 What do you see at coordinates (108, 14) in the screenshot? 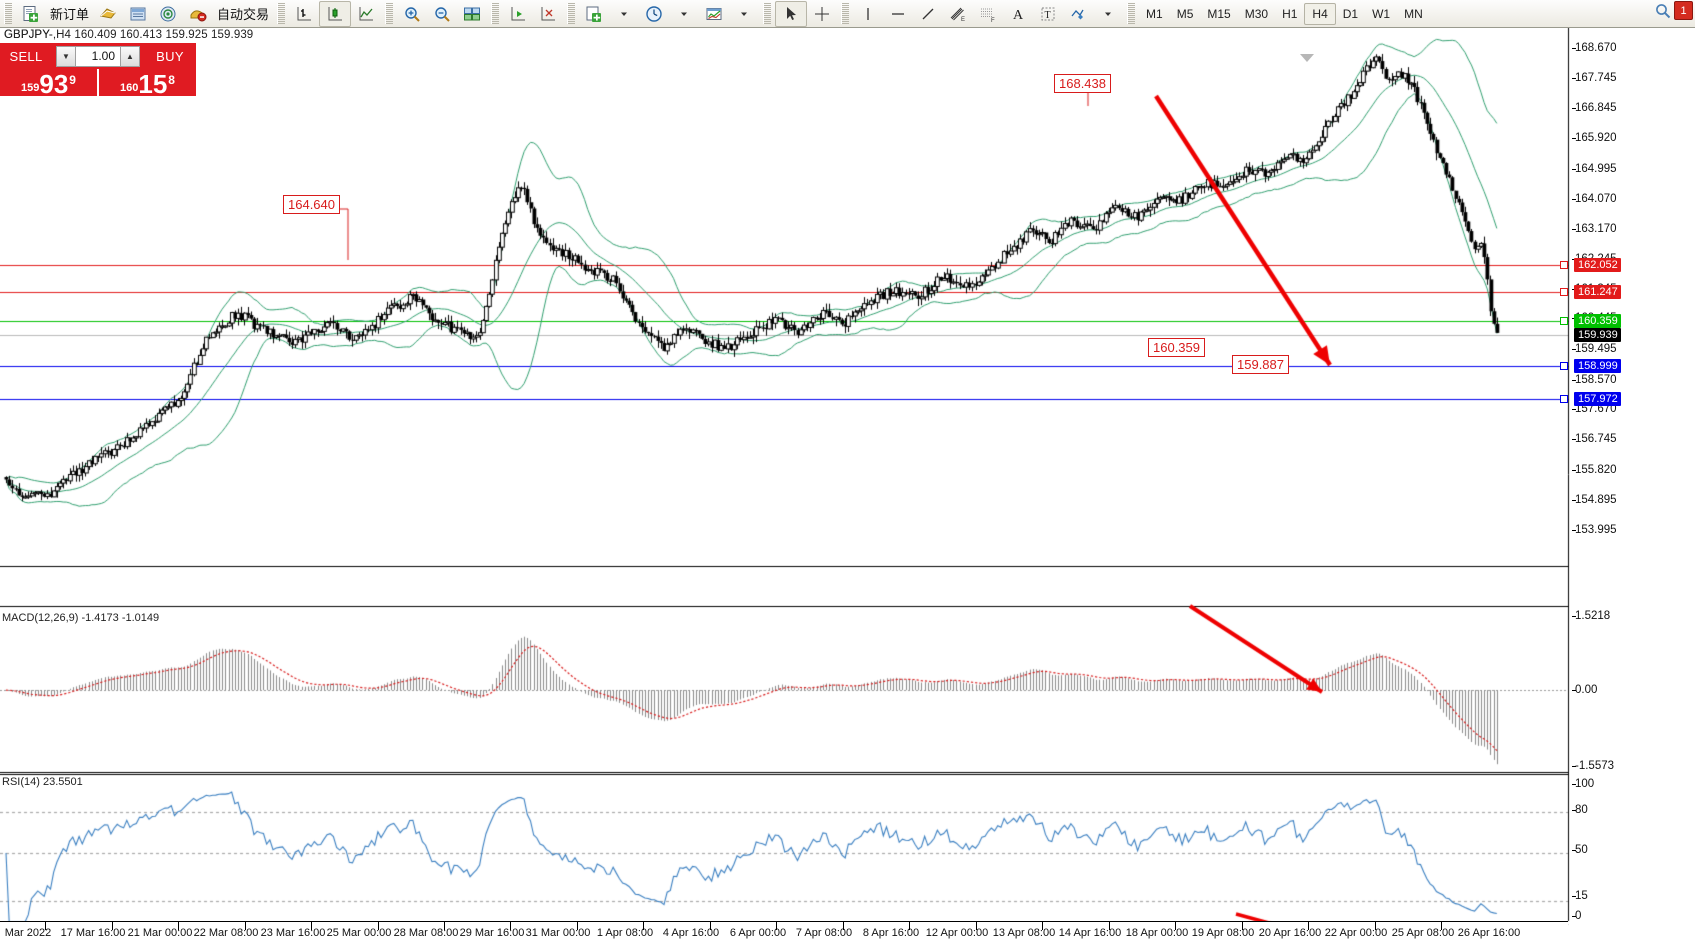
I see `indicators-icon` at bounding box center [108, 14].